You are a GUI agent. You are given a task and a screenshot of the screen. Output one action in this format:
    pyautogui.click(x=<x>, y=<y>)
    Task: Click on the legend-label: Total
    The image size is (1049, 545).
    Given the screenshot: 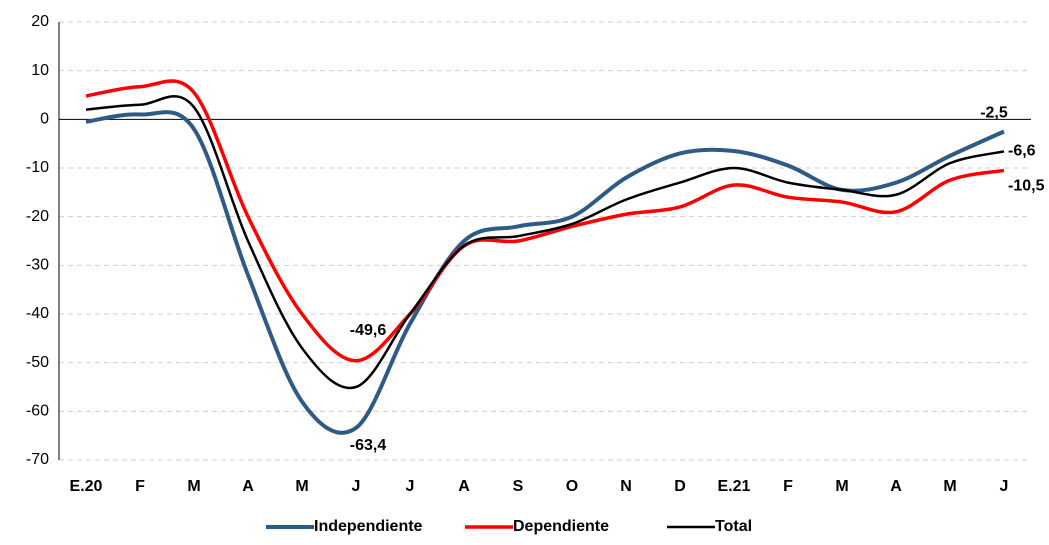 What is the action you would take?
    pyautogui.click(x=733, y=526)
    